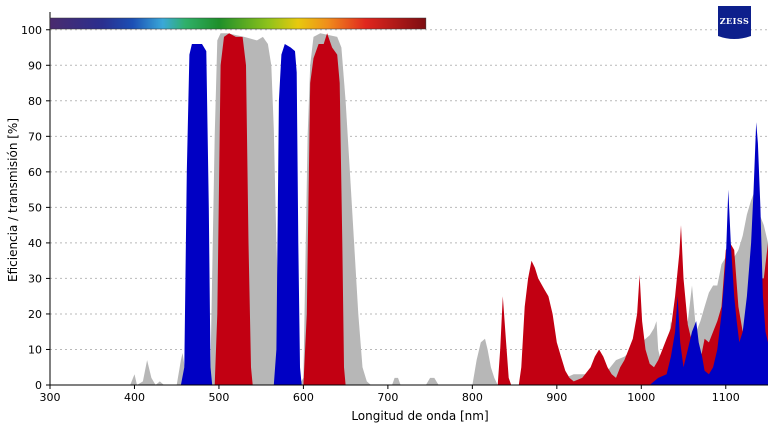 This screenshot has height=426, width=783. I want to click on x-axis-title: Longitud de onda [nm], so click(419, 416).